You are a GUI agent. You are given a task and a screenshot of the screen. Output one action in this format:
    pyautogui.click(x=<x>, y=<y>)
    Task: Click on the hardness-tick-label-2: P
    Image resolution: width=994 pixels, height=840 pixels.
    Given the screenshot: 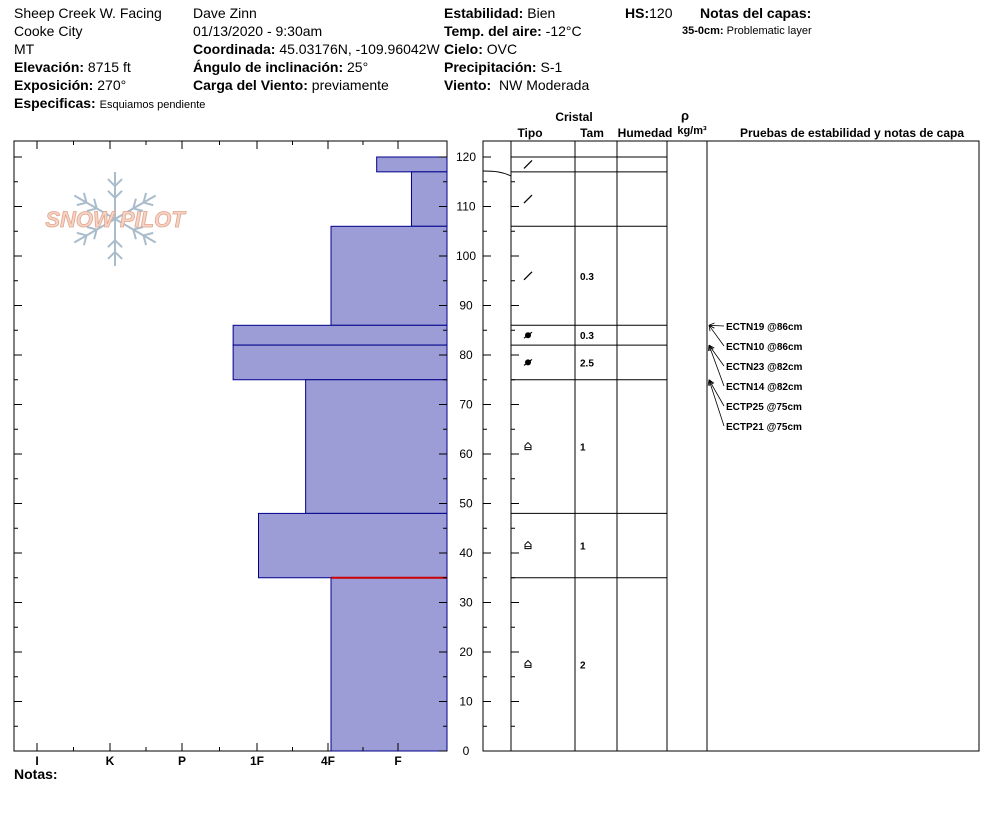 What is the action you would take?
    pyautogui.click(x=182, y=761)
    